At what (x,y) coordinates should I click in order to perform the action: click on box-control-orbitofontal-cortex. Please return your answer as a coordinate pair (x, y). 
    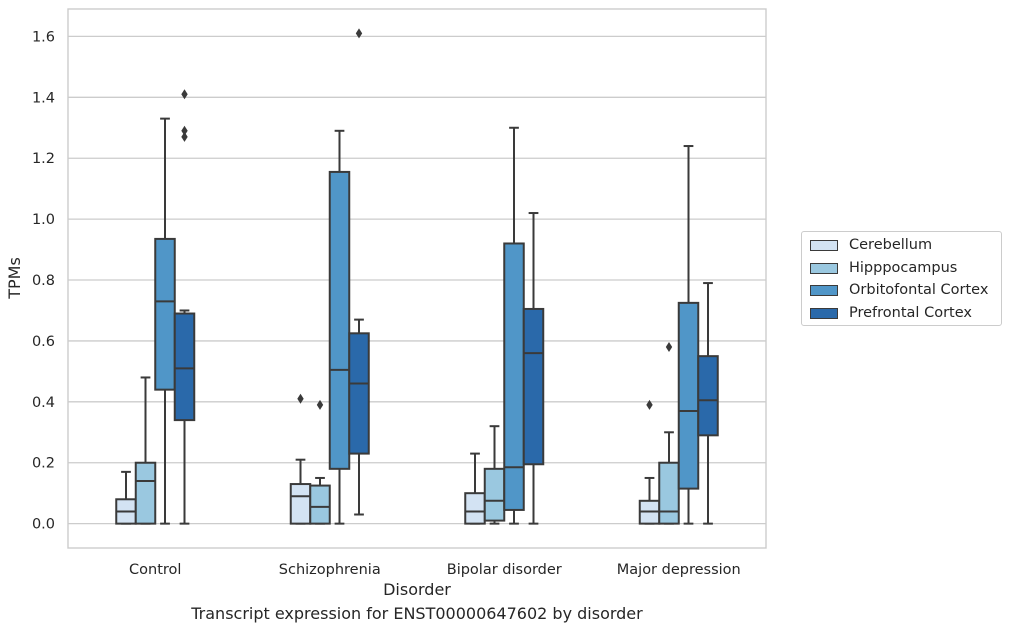
    Looking at the image, I should click on (165, 321).